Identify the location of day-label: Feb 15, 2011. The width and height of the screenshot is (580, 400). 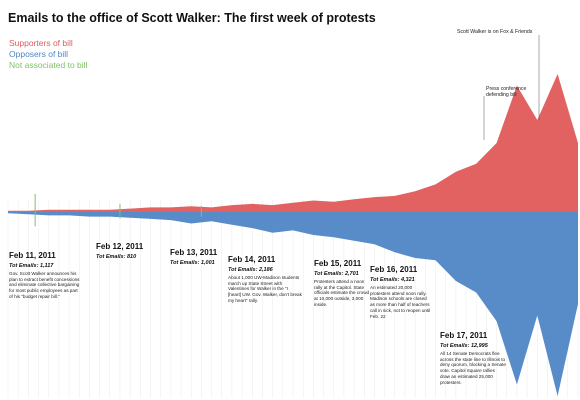
(338, 263).